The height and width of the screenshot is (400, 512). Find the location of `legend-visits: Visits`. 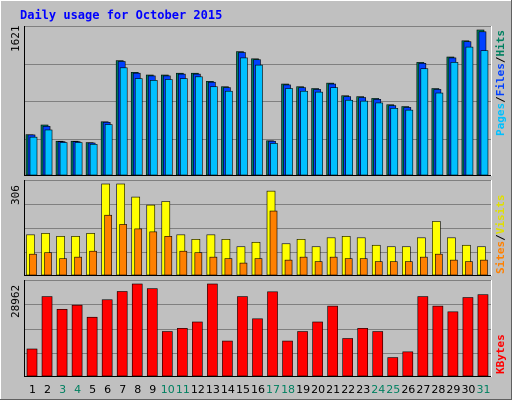

legend-visits: Visits is located at coordinates (500, 215).